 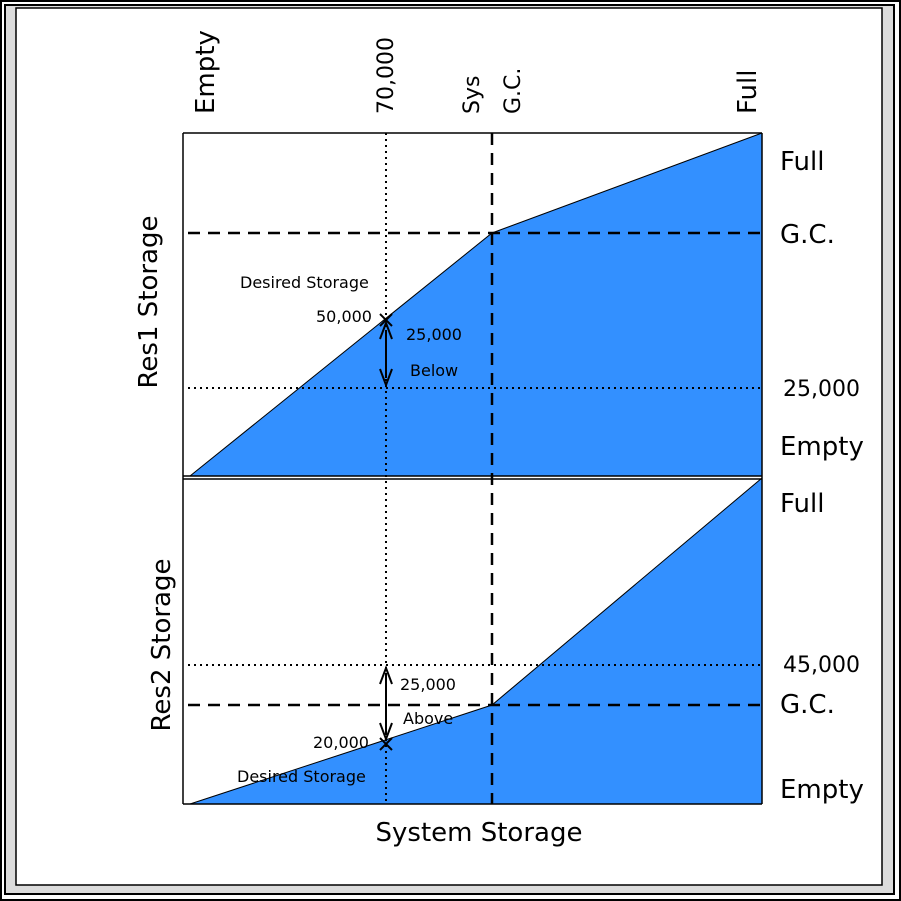 What do you see at coordinates (428, 718) in the screenshot?
I see `bottom-direction-above: Above` at bounding box center [428, 718].